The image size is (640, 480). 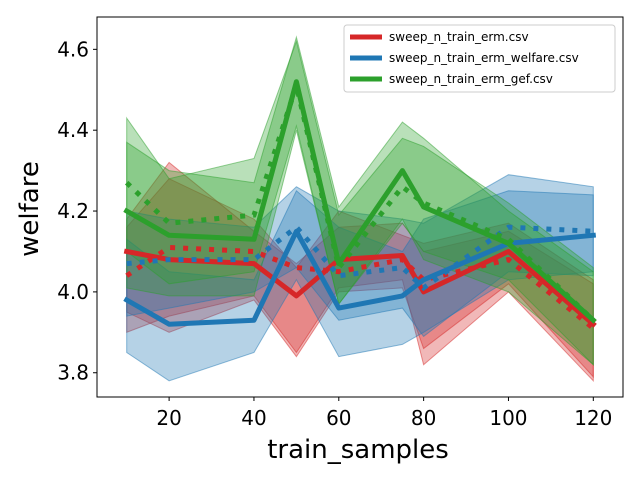 I want to click on x-tick-label: 40, so click(x=253, y=418).